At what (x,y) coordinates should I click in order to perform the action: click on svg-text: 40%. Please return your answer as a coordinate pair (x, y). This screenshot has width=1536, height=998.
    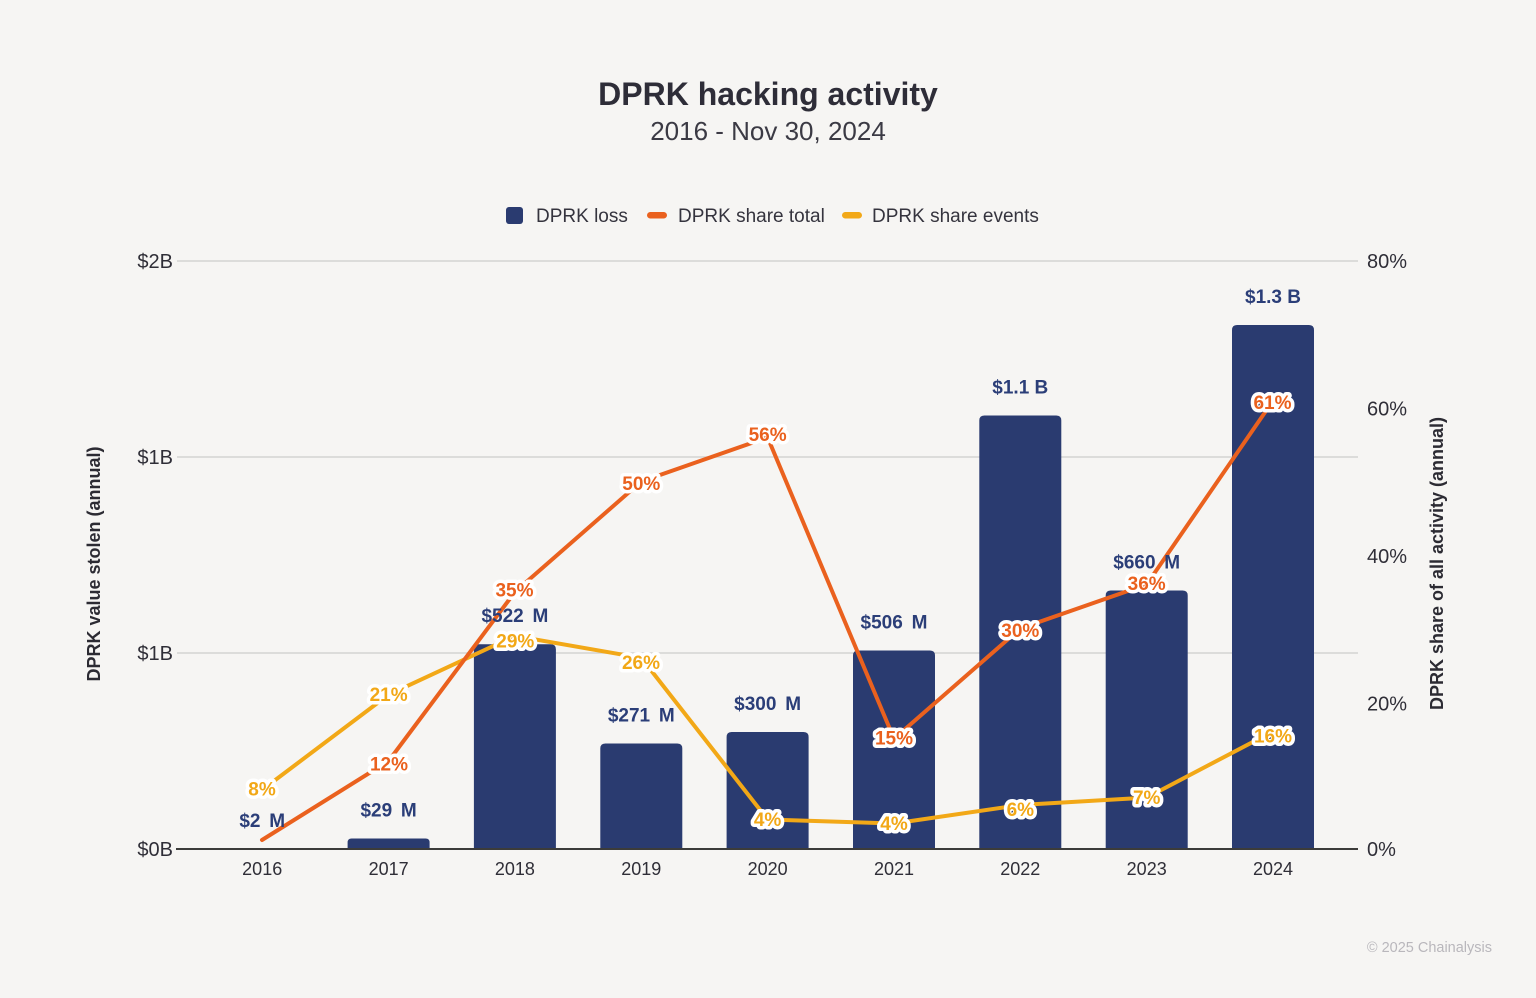
    Looking at the image, I should click on (1387, 557).